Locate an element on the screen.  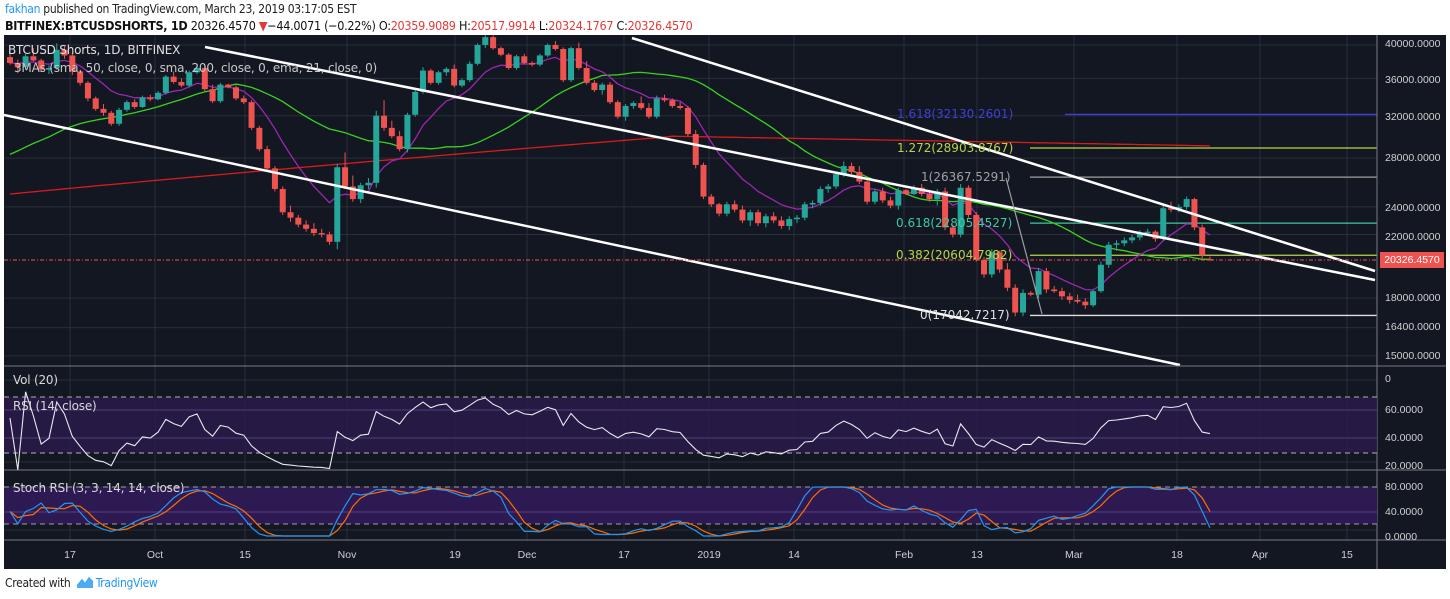
open-value: 20359.9089 is located at coordinates (423, 25).